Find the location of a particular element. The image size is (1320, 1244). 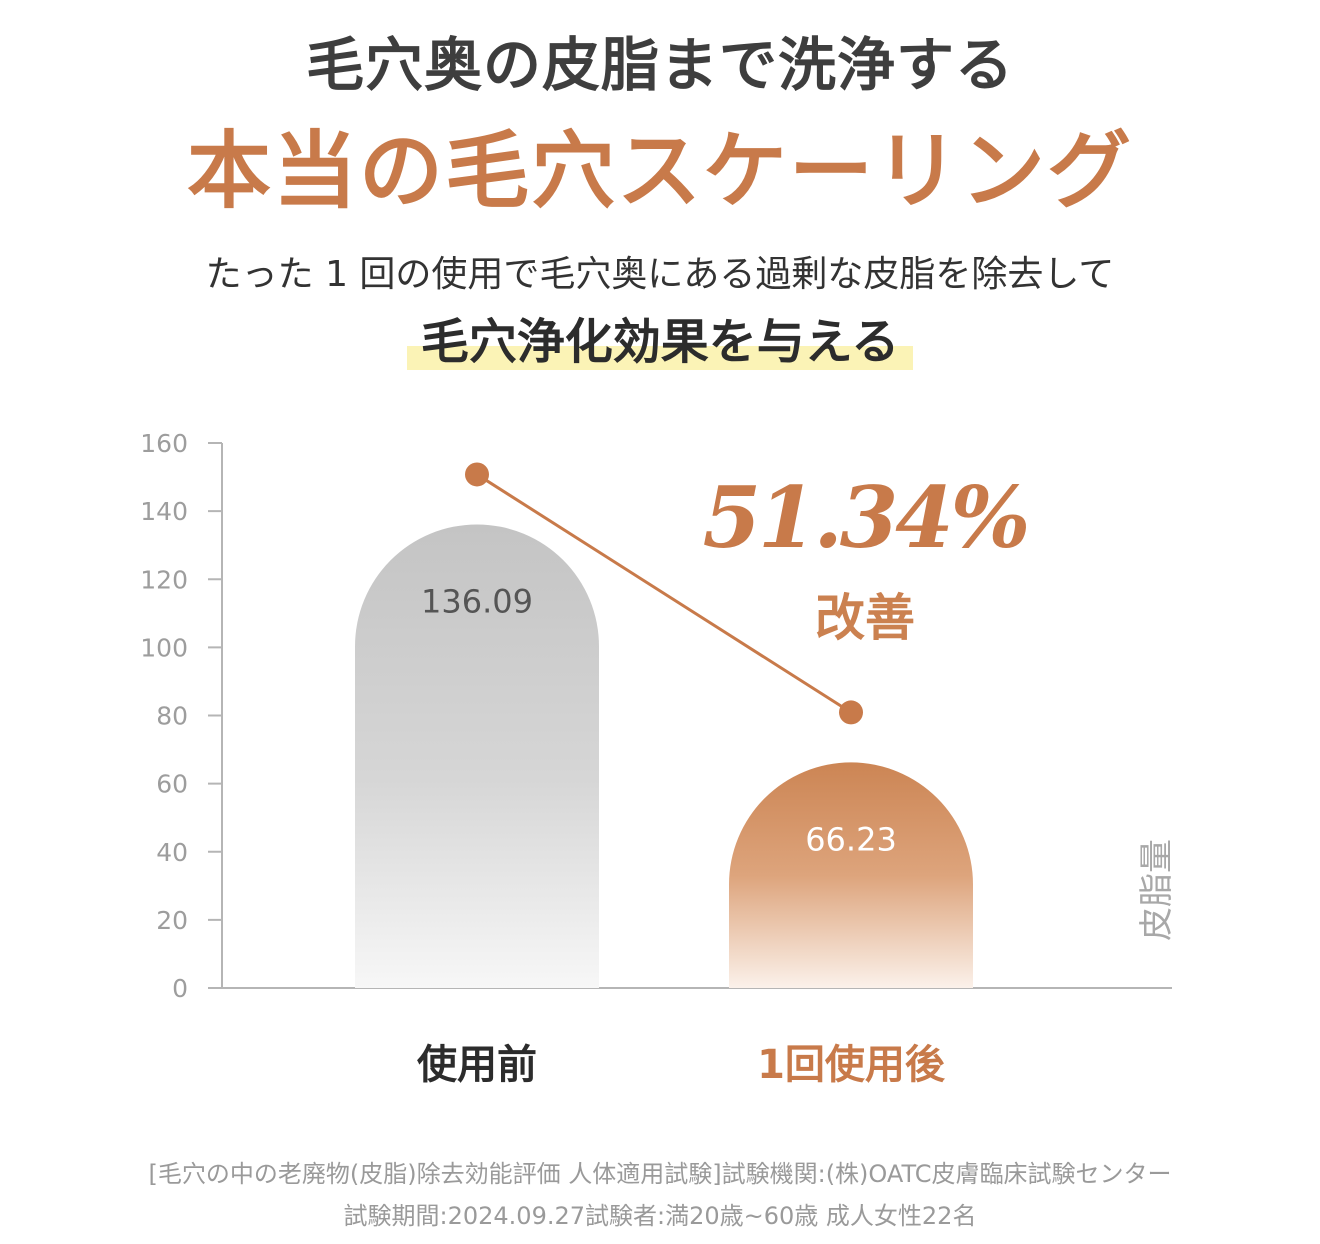

y-tick-label: 60 is located at coordinates (172, 784).